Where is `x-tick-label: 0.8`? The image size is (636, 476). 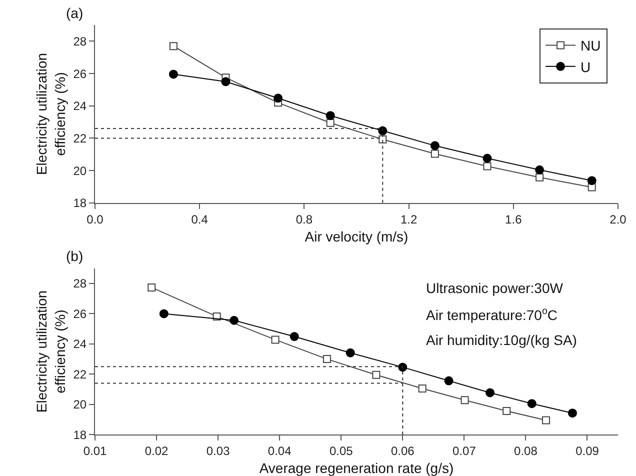 x-tick-label: 0.8 is located at coordinates (304, 219).